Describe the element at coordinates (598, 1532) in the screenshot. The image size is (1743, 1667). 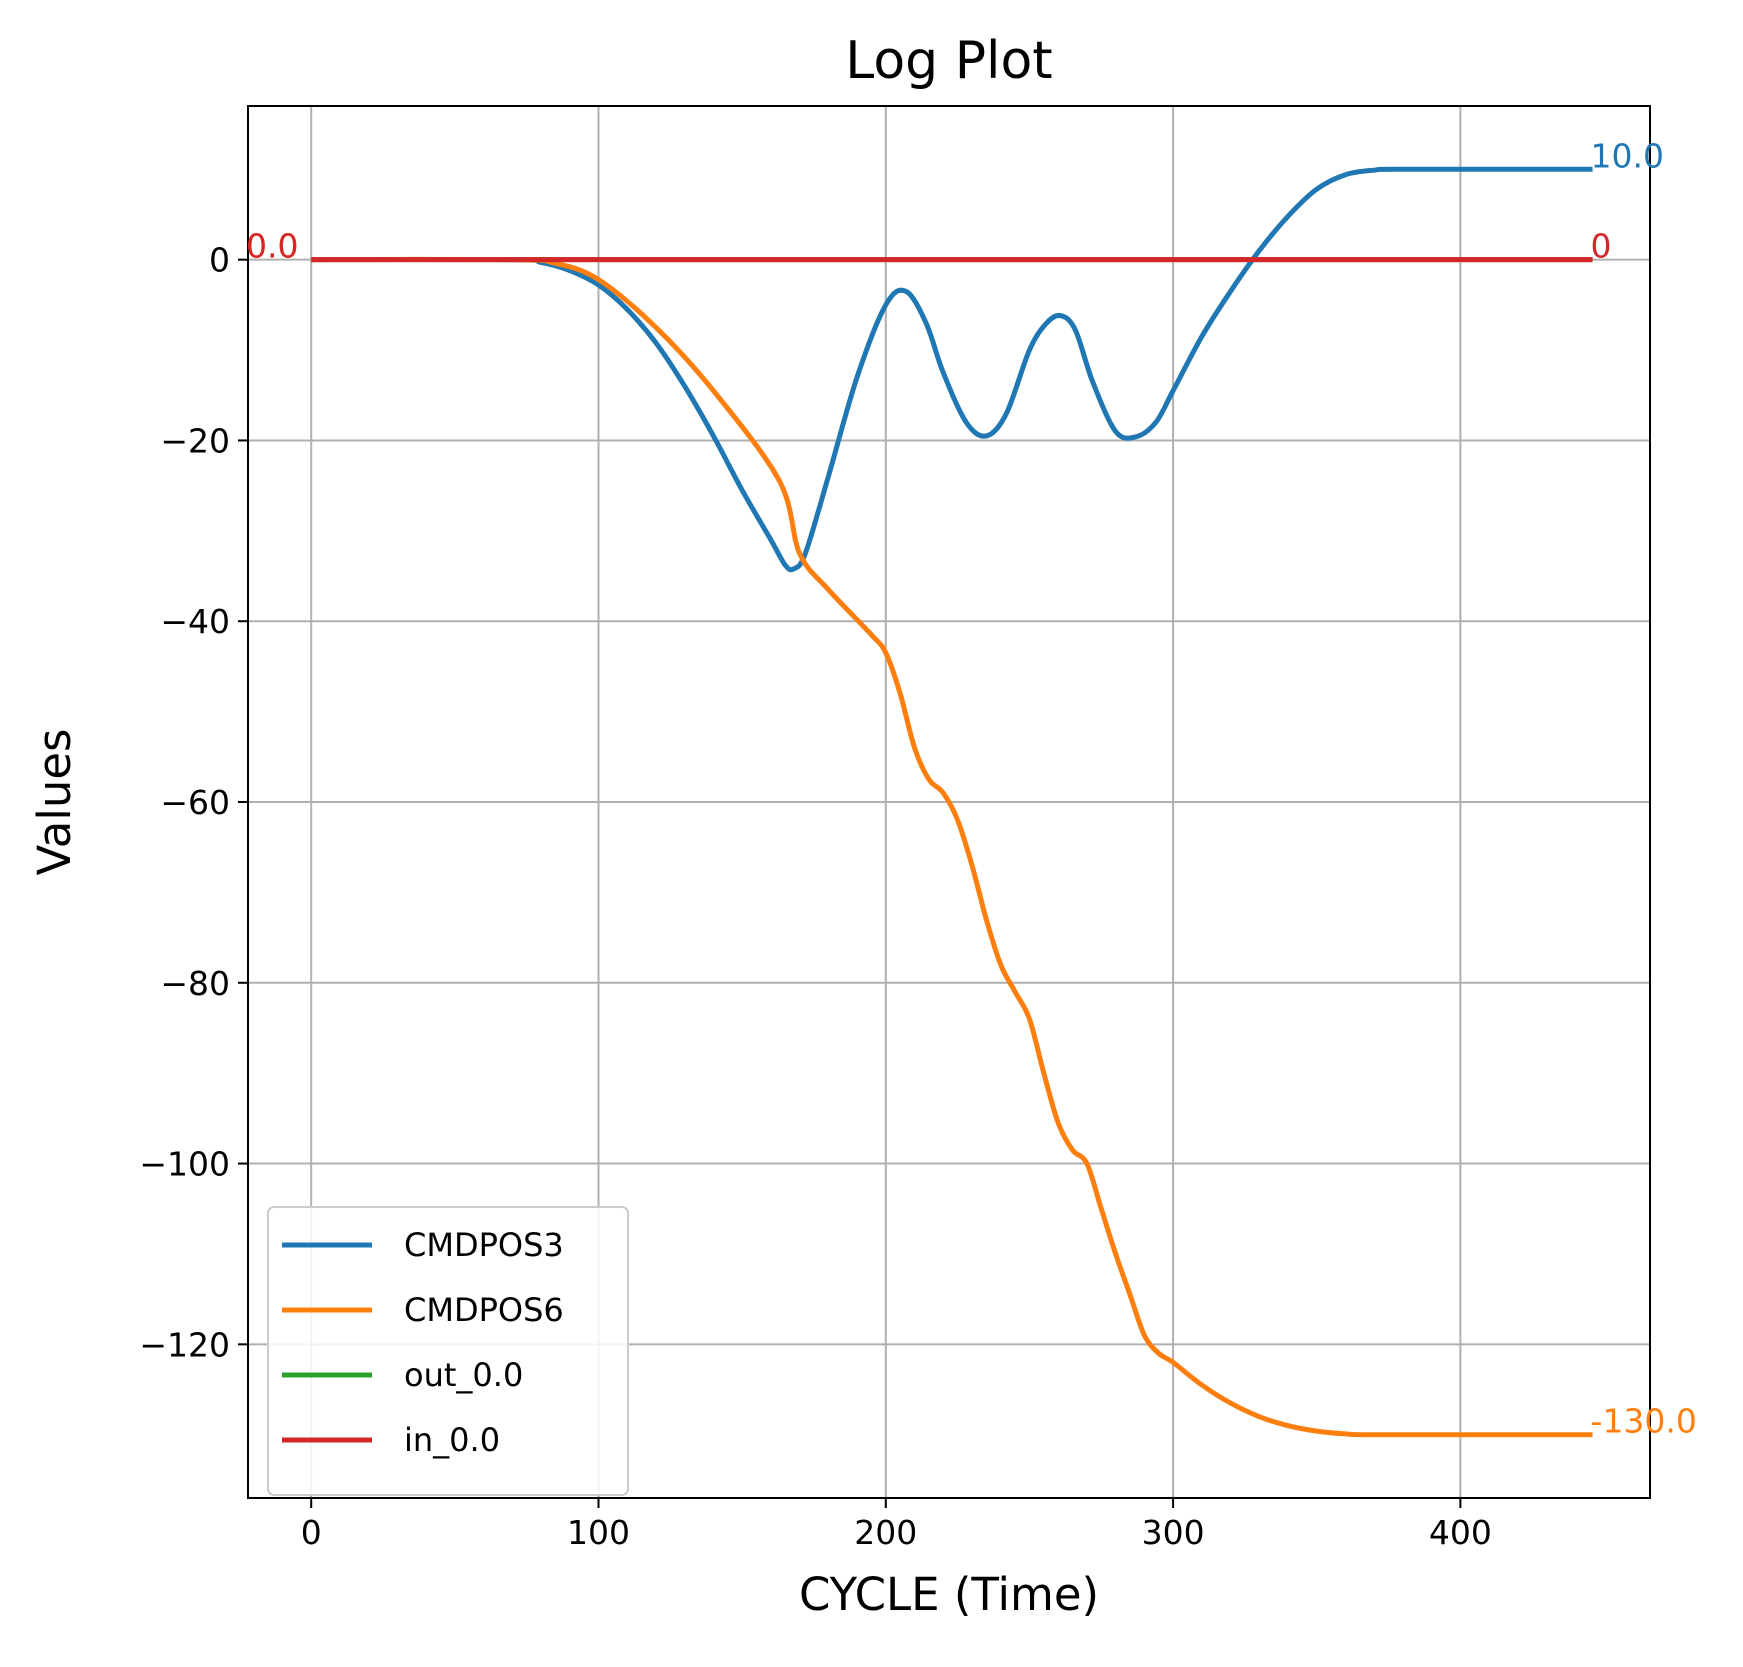
I see `x-tick-label: 100` at that location.